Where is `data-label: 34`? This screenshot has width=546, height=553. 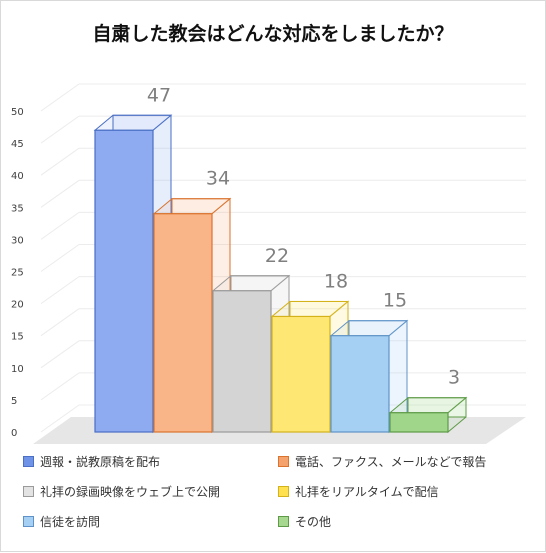 data-label: 34 is located at coordinates (218, 179).